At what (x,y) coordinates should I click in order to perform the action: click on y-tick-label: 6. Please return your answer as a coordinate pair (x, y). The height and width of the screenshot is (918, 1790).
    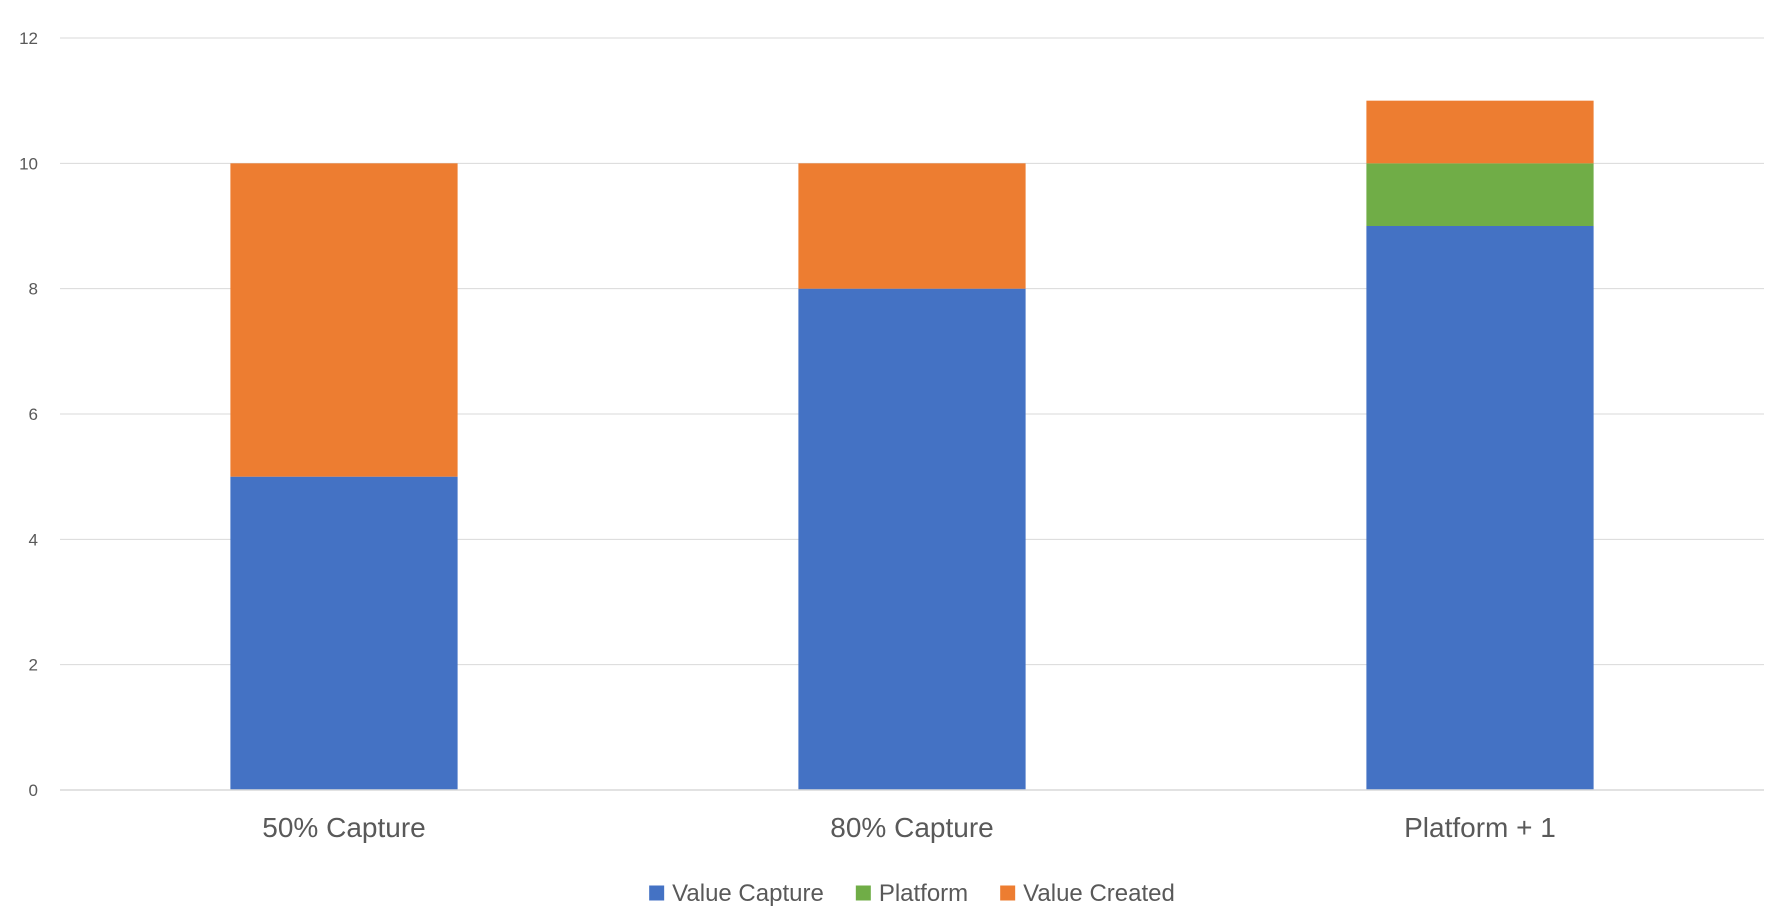
    Looking at the image, I should click on (33, 414).